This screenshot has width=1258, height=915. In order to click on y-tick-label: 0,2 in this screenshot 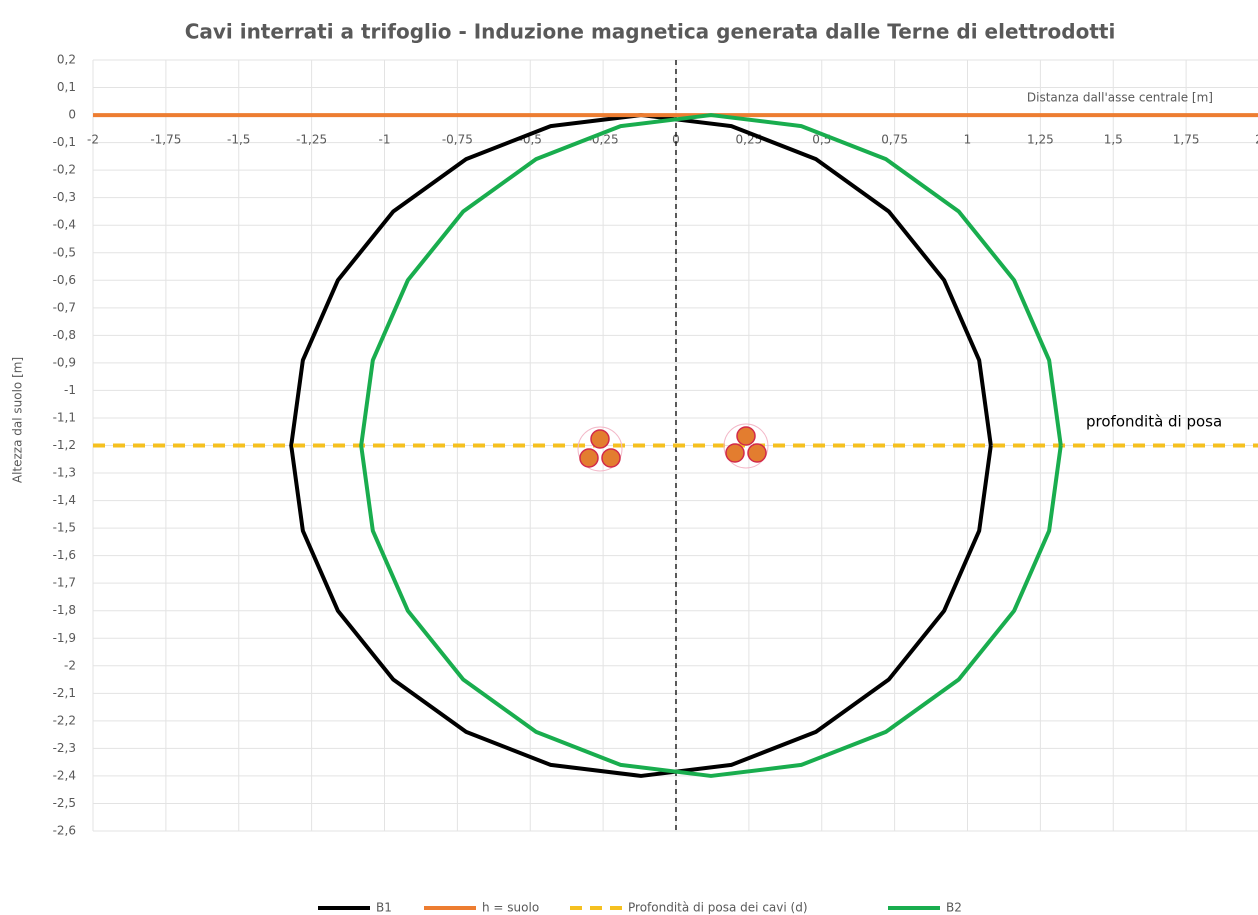, I will do `click(66, 60)`.